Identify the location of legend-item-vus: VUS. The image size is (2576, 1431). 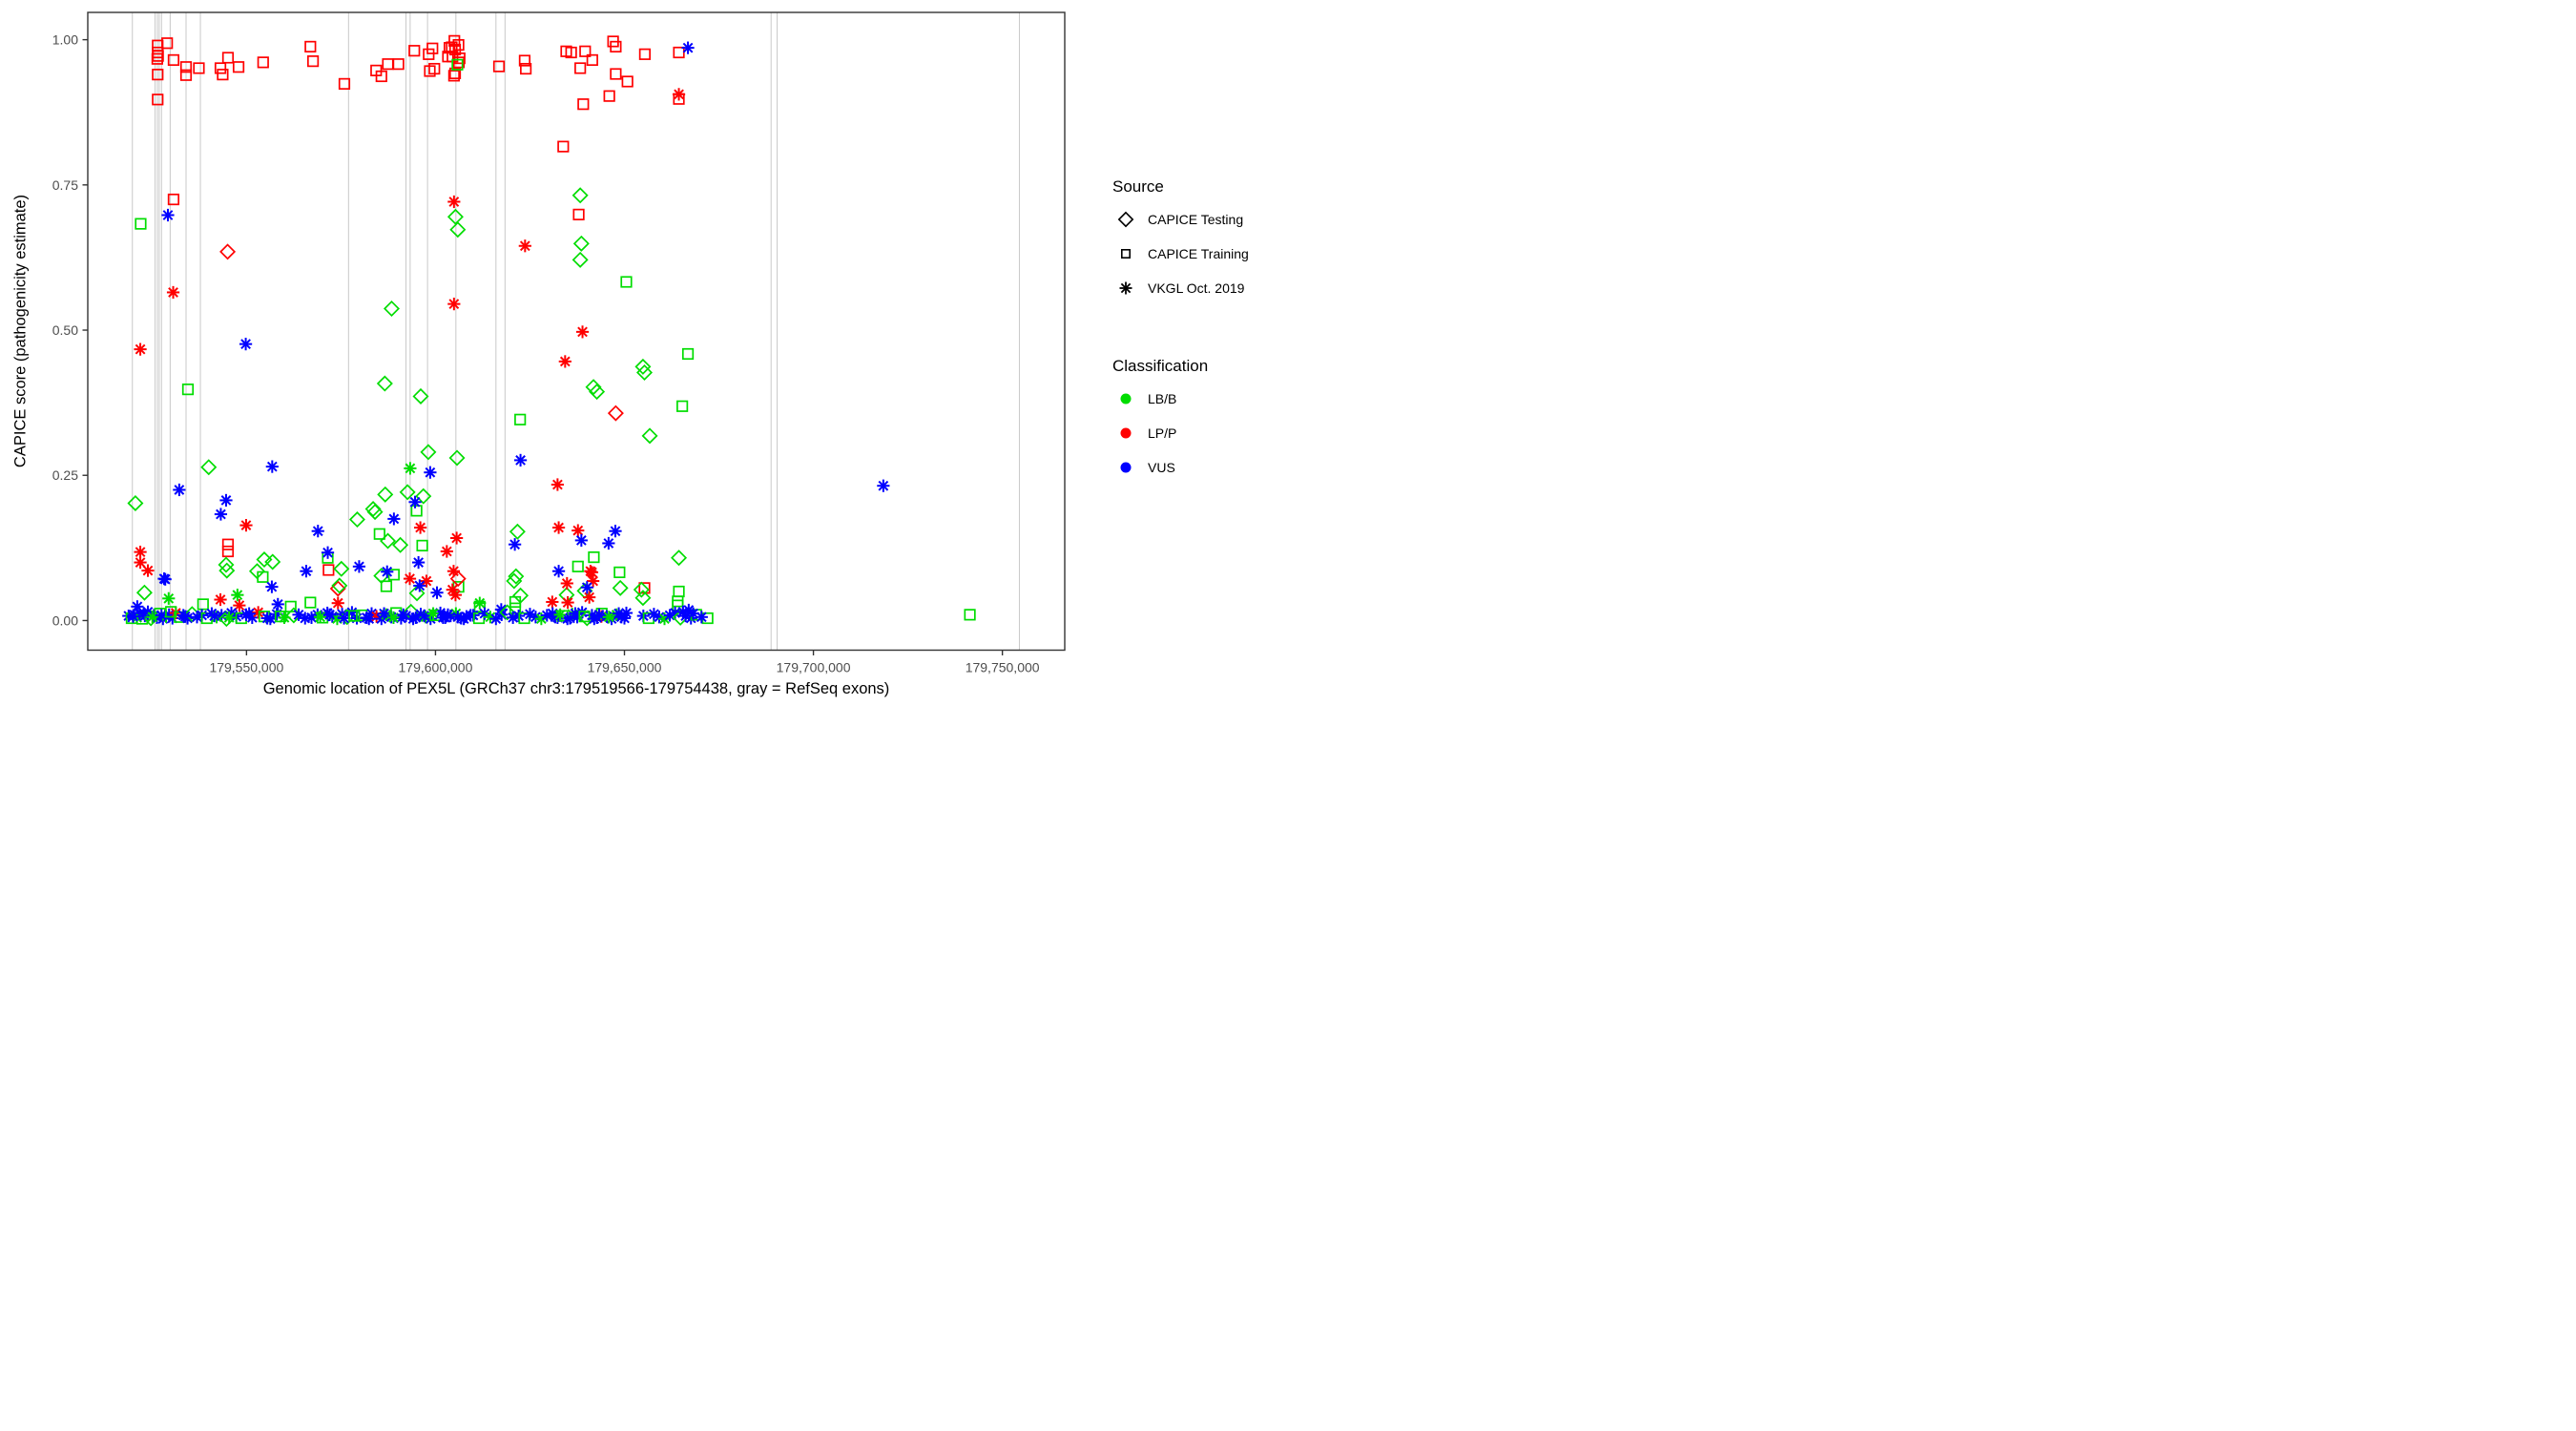
(1160, 467).